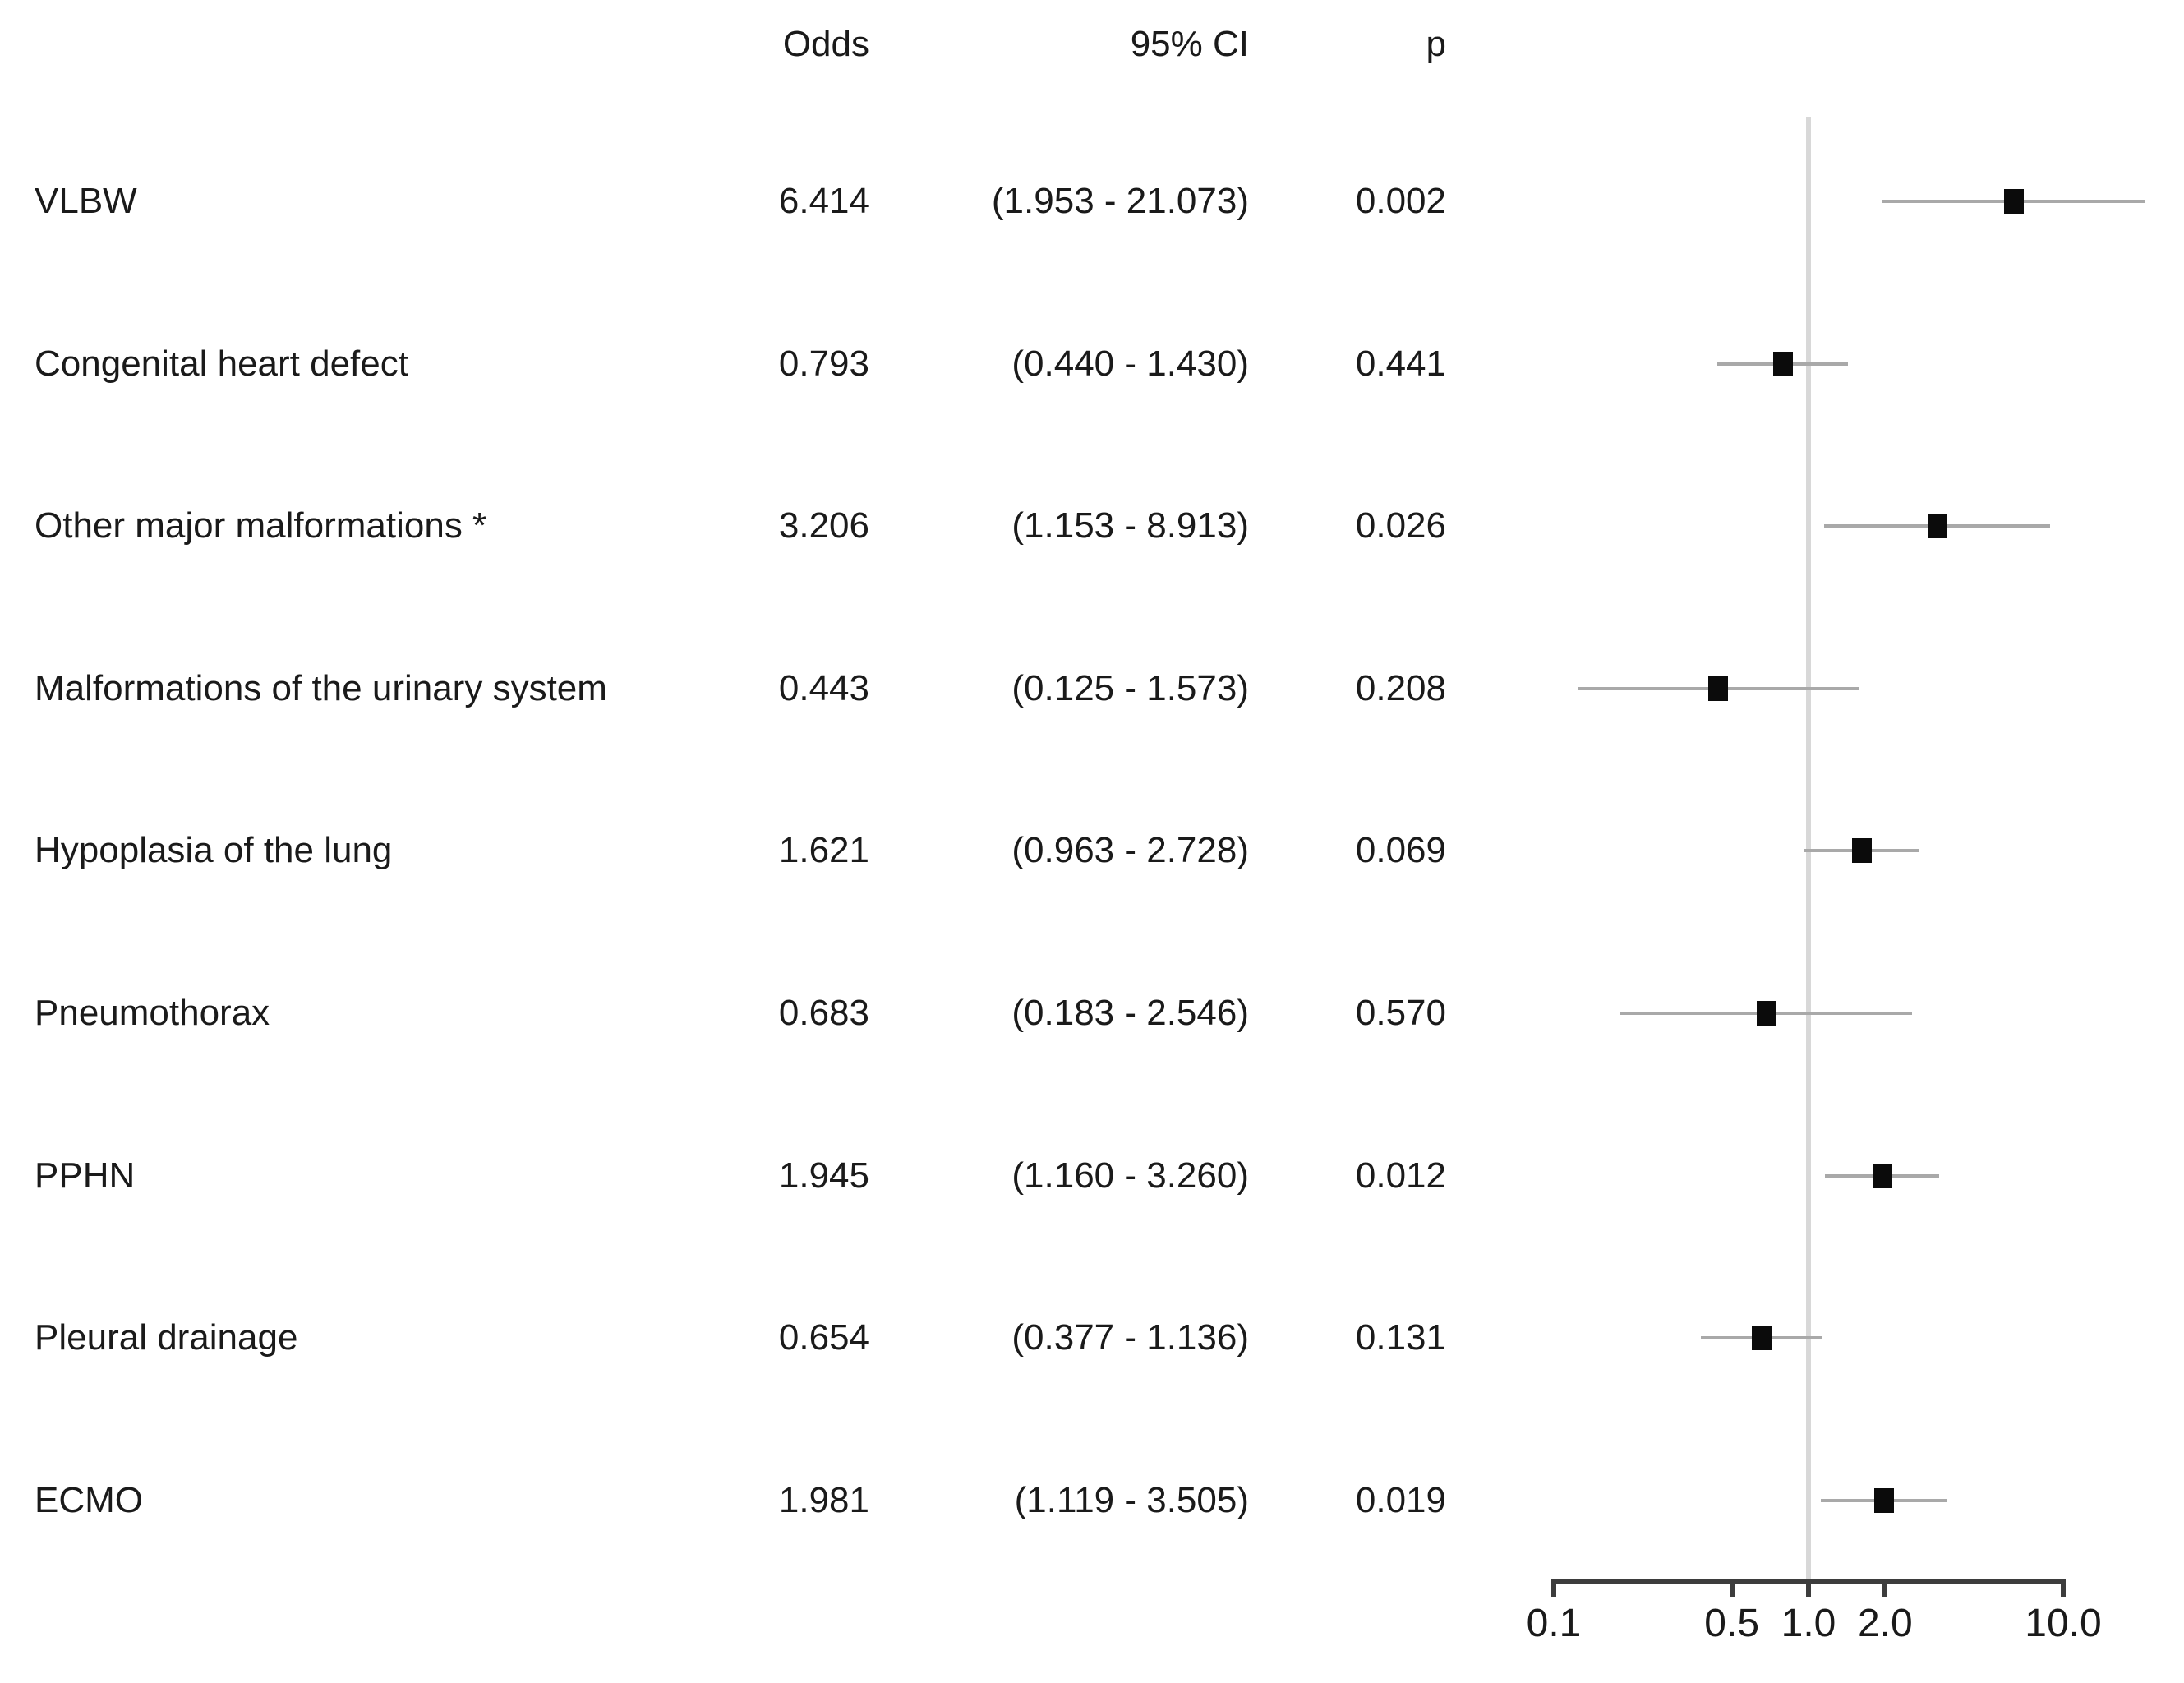 The height and width of the screenshot is (1683, 2184). What do you see at coordinates (321, 688) in the screenshot?
I see `row-label: Malformations of the urinary system` at bounding box center [321, 688].